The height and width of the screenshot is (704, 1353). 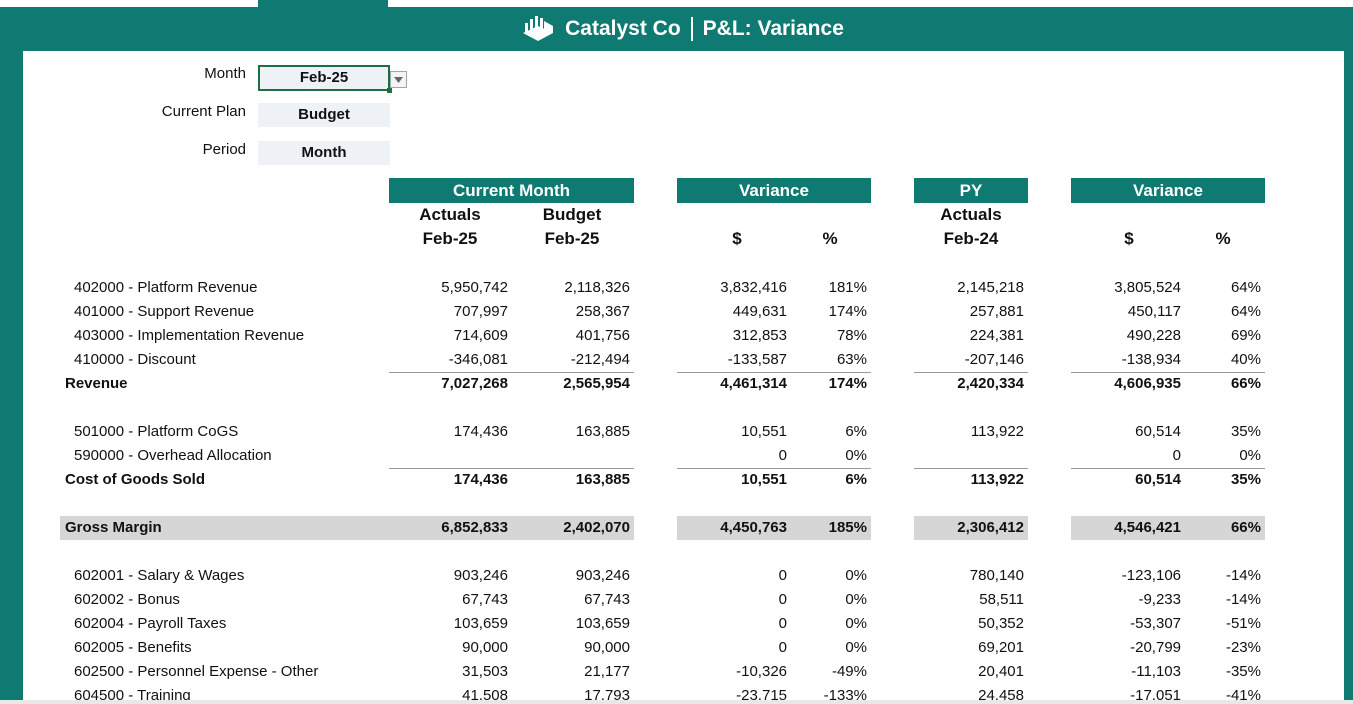 What do you see at coordinates (480, 335) in the screenshot?
I see `cell-act: 714,609` at bounding box center [480, 335].